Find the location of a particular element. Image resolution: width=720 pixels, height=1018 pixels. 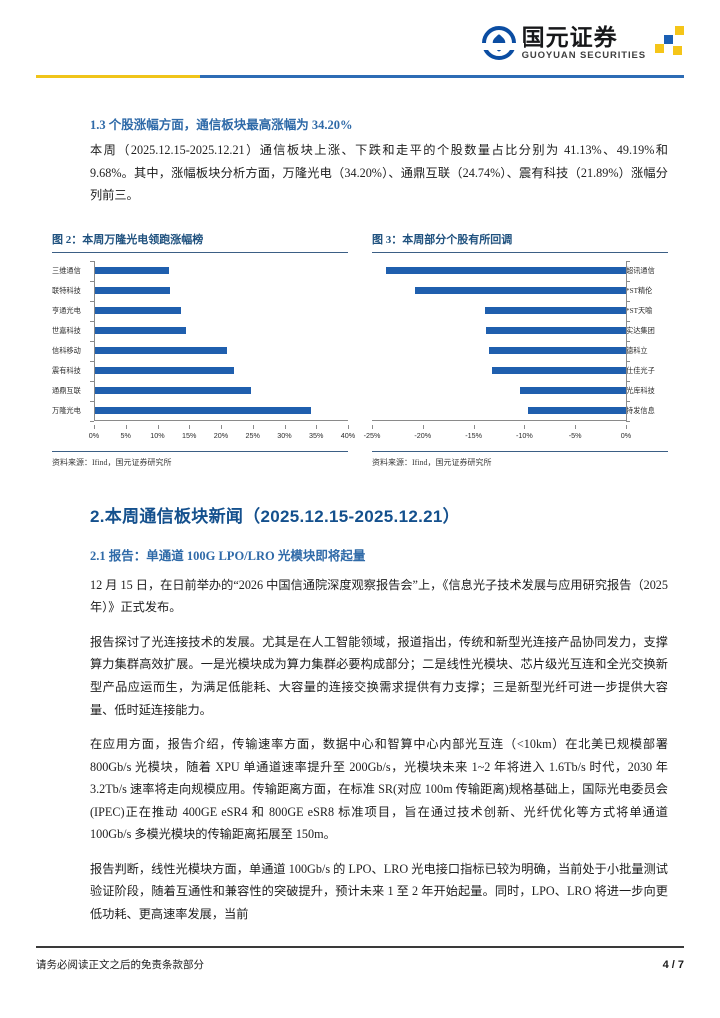

chart-category-label: *ST精伦 is located at coordinates (639, 290).